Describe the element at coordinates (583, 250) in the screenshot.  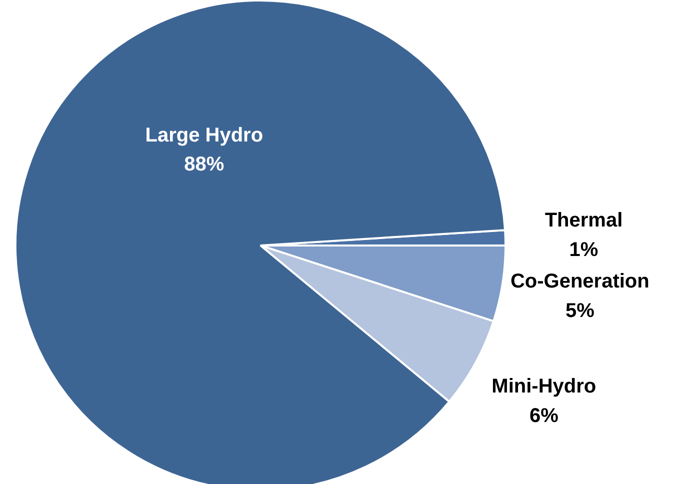
I see `data-label: 1%` at that location.